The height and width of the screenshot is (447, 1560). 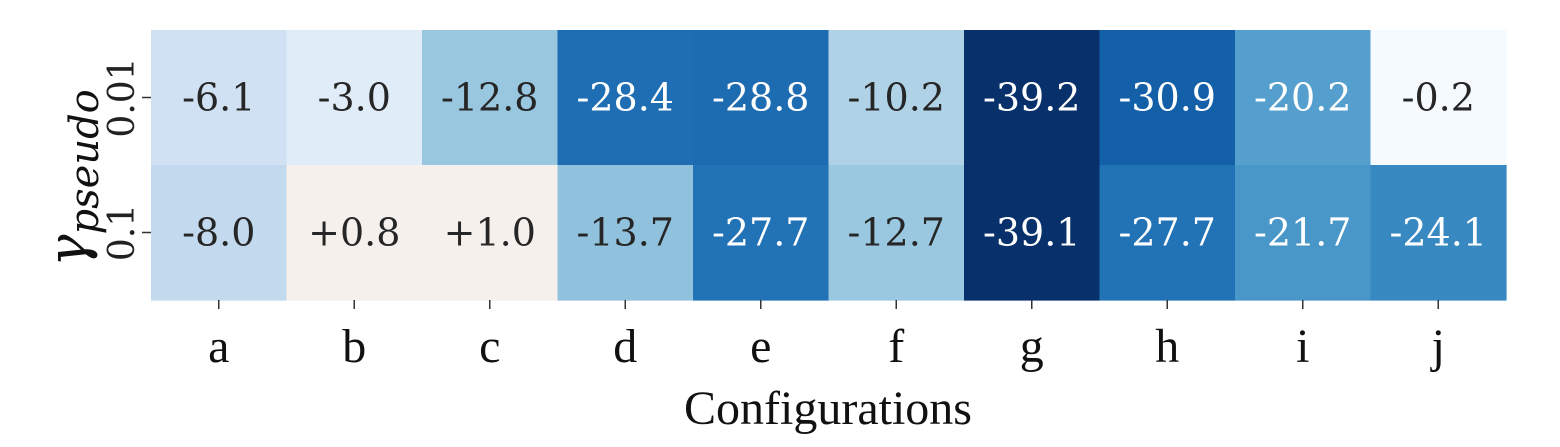 What do you see at coordinates (760, 346) in the screenshot?
I see `x-tick-label: e` at bounding box center [760, 346].